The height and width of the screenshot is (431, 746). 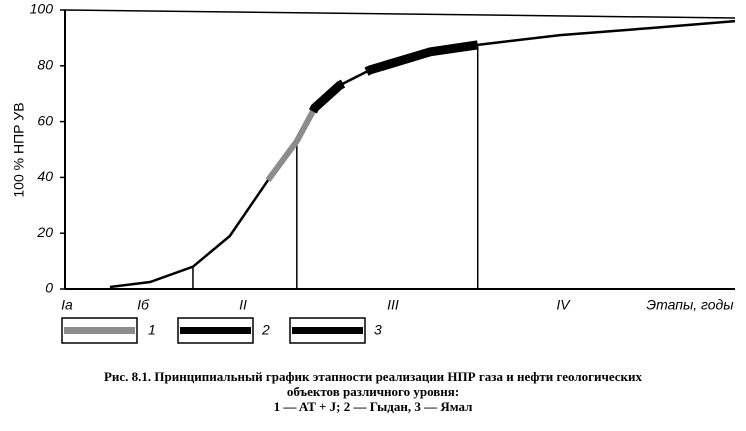 I want to click on caption-line: объектов различного уровня:, so click(x=373, y=391).